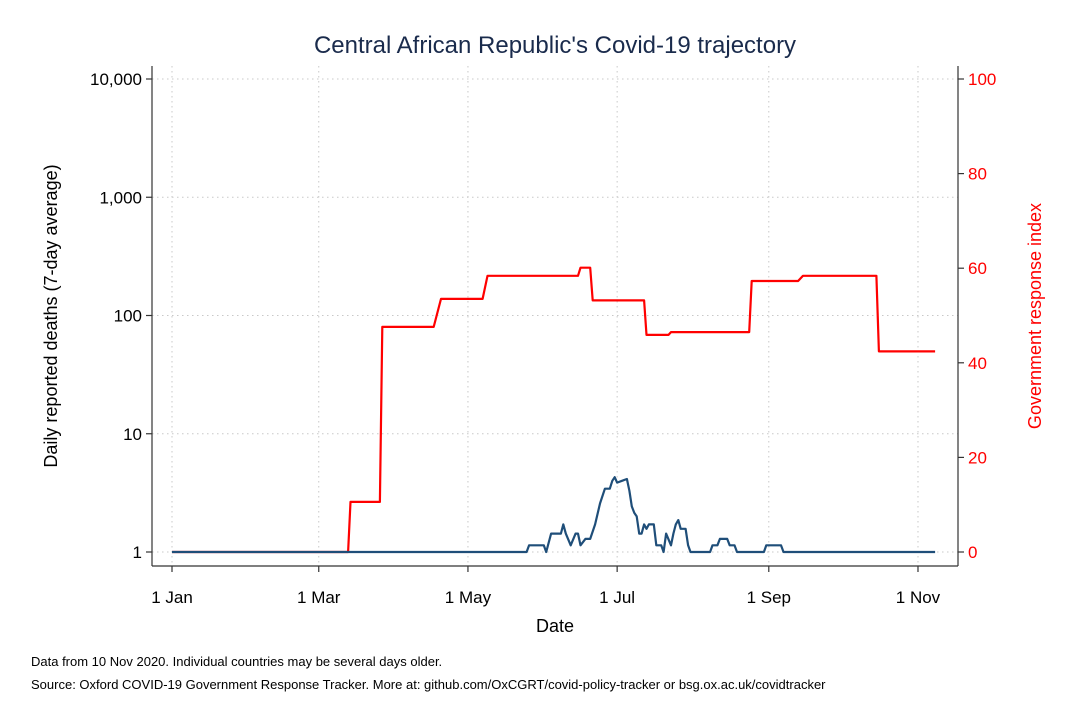 Image resolution: width=1083 pixels, height=722 pixels. What do you see at coordinates (1035, 316) in the screenshot?
I see `right-y-axis-label: Government response index` at bounding box center [1035, 316].